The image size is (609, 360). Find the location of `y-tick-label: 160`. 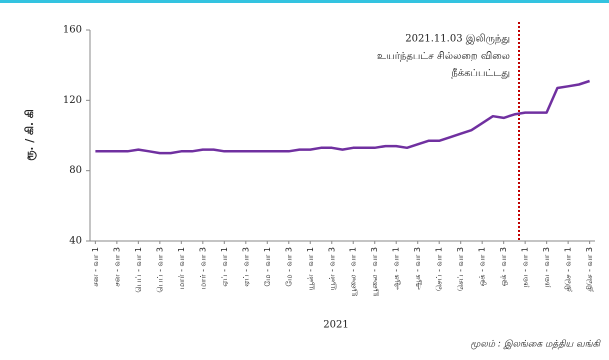

y-tick-label: 160 is located at coordinates (72, 30).